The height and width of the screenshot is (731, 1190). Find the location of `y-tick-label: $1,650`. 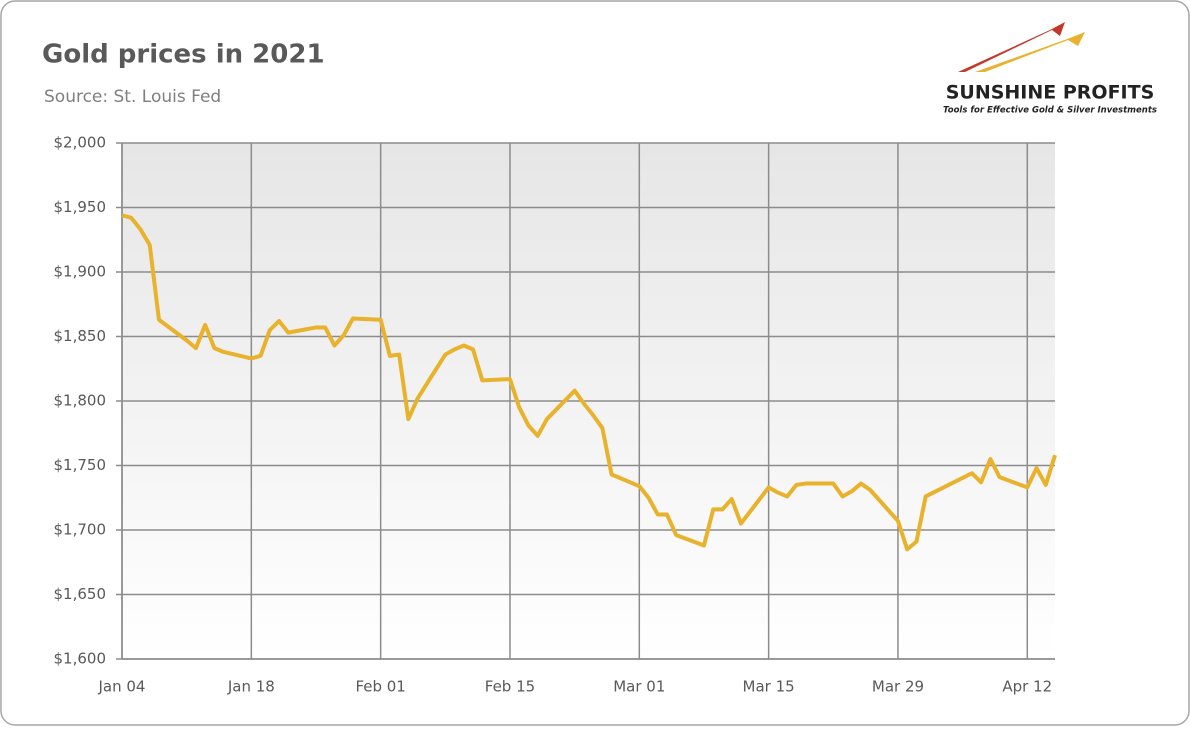

y-tick-label: $1,650 is located at coordinates (80, 594).